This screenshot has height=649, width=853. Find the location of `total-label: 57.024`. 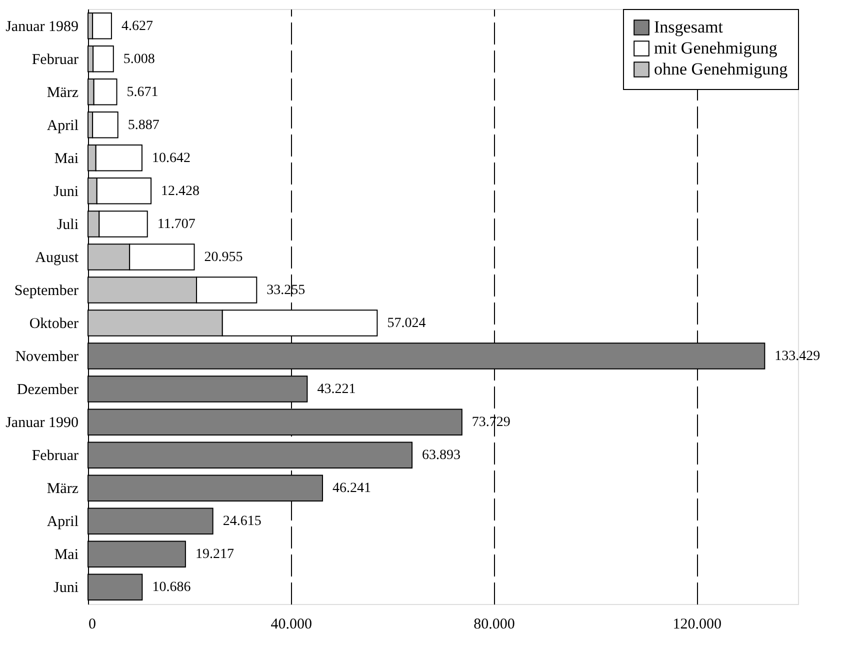

total-label: 57.024 is located at coordinates (406, 324).